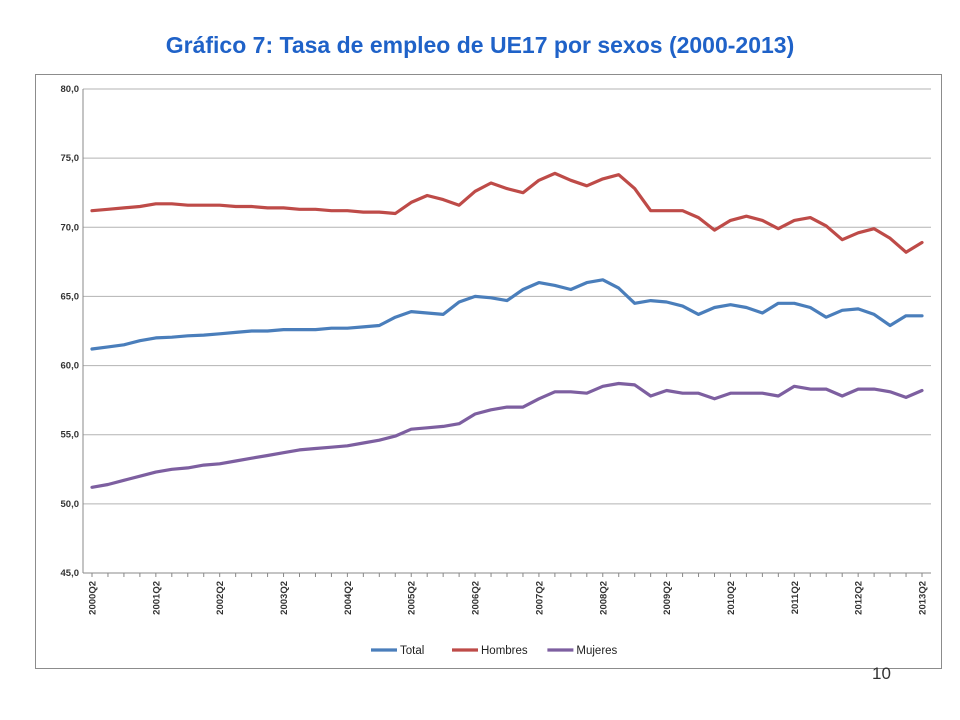 The width and height of the screenshot is (960, 720). Describe the element at coordinates (539, 598) in the screenshot. I see `x-tick-label: 2007Q2` at that location.